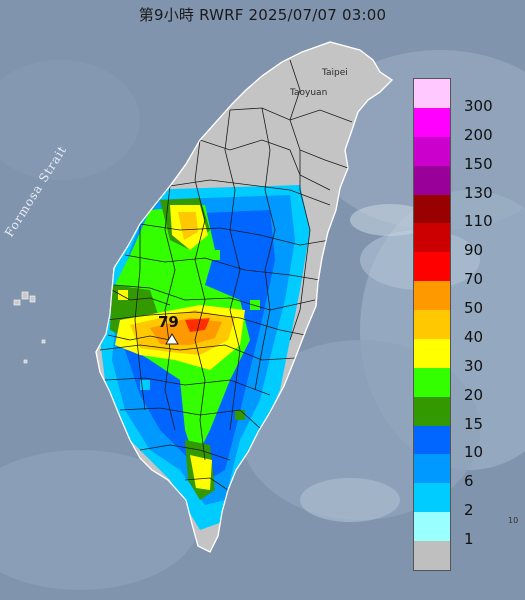 This screenshot has width=525, height=600. Describe the element at coordinates (335, 73) in the screenshot. I see `city-label-taipei: Taipei` at that location.